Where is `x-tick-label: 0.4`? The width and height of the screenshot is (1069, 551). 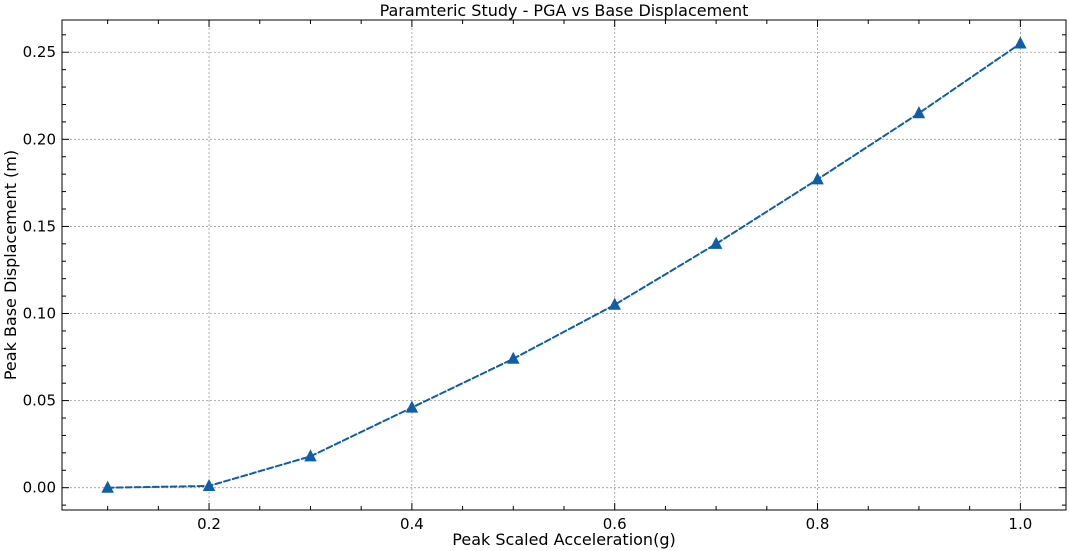
x-tick-label: 0.4 is located at coordinates (412, 524).